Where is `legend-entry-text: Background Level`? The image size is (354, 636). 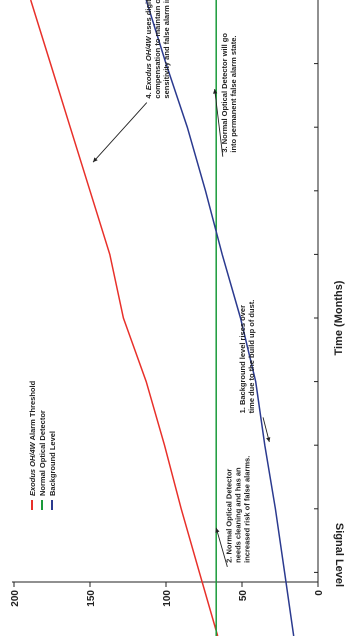 legend-entry-text: Background Level is located at coordinates (52, 463).